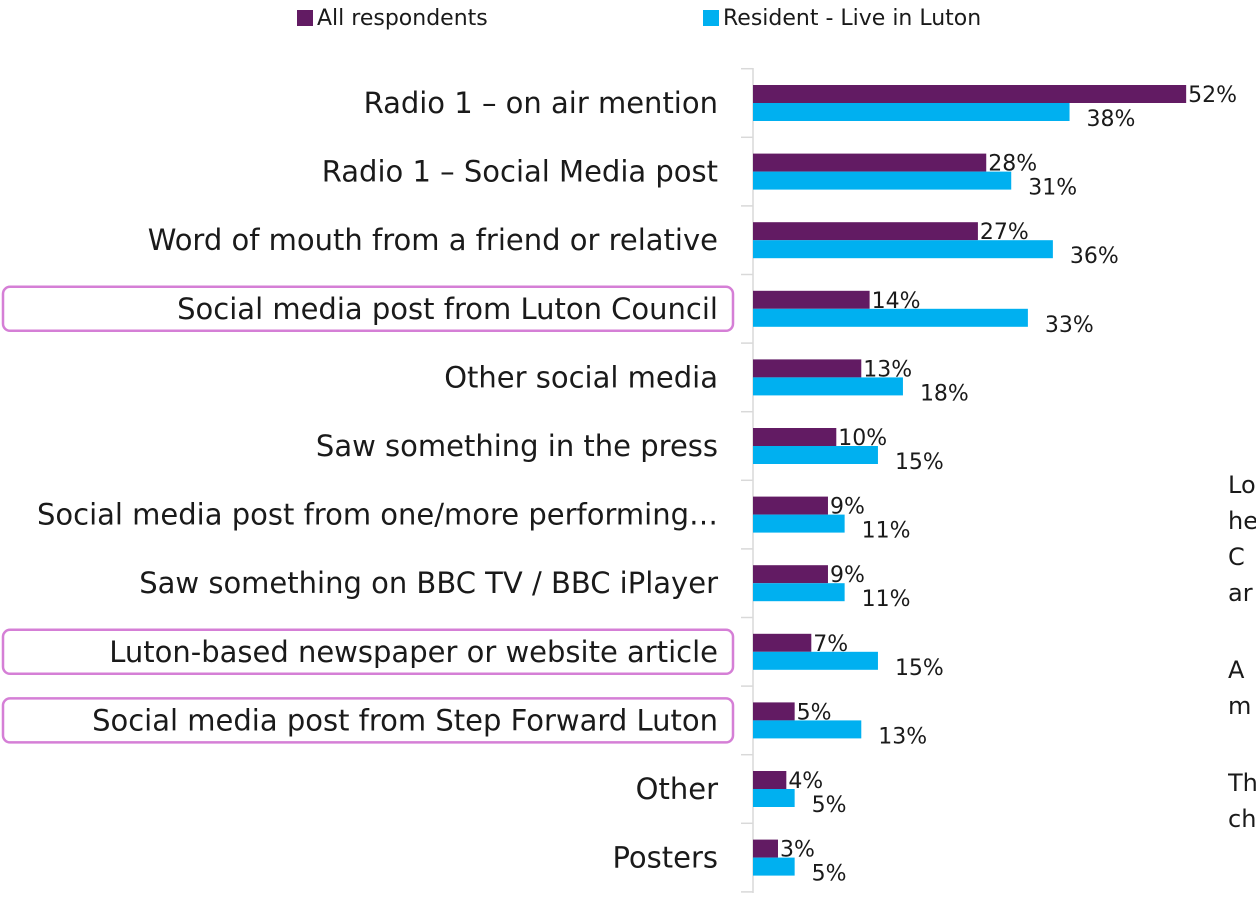 The width and height of the screenshot is (1256, 901). What do you see at coordinates (413, 652) in the screenshot?
I see `category-label: Luton-based newspaper or website article` at bounding box center [413, 652].